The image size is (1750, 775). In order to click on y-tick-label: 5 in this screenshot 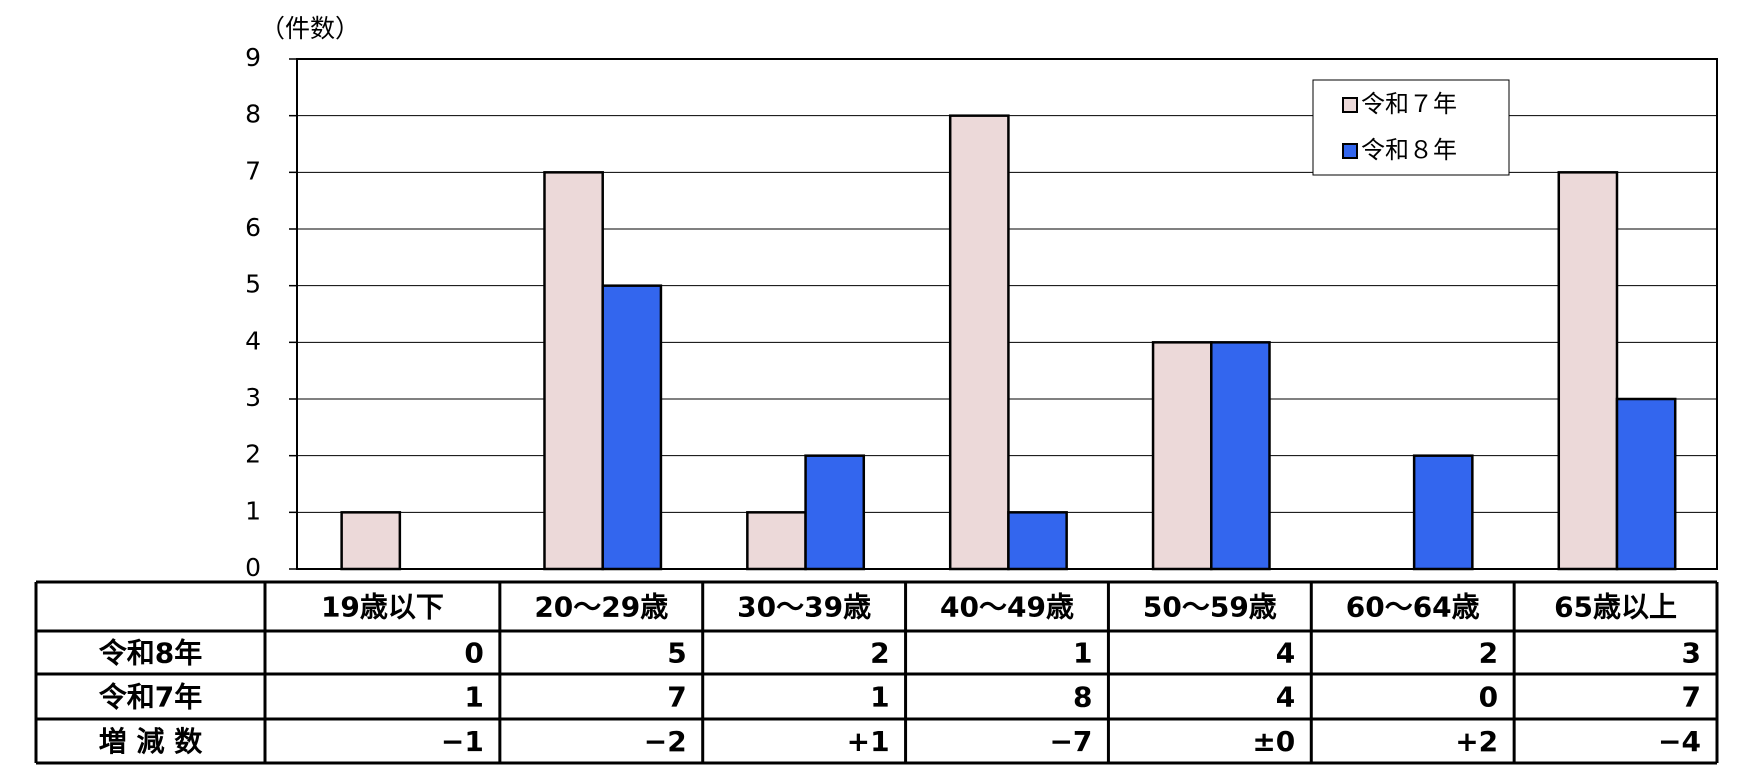, I will do `click(253, 284)`.